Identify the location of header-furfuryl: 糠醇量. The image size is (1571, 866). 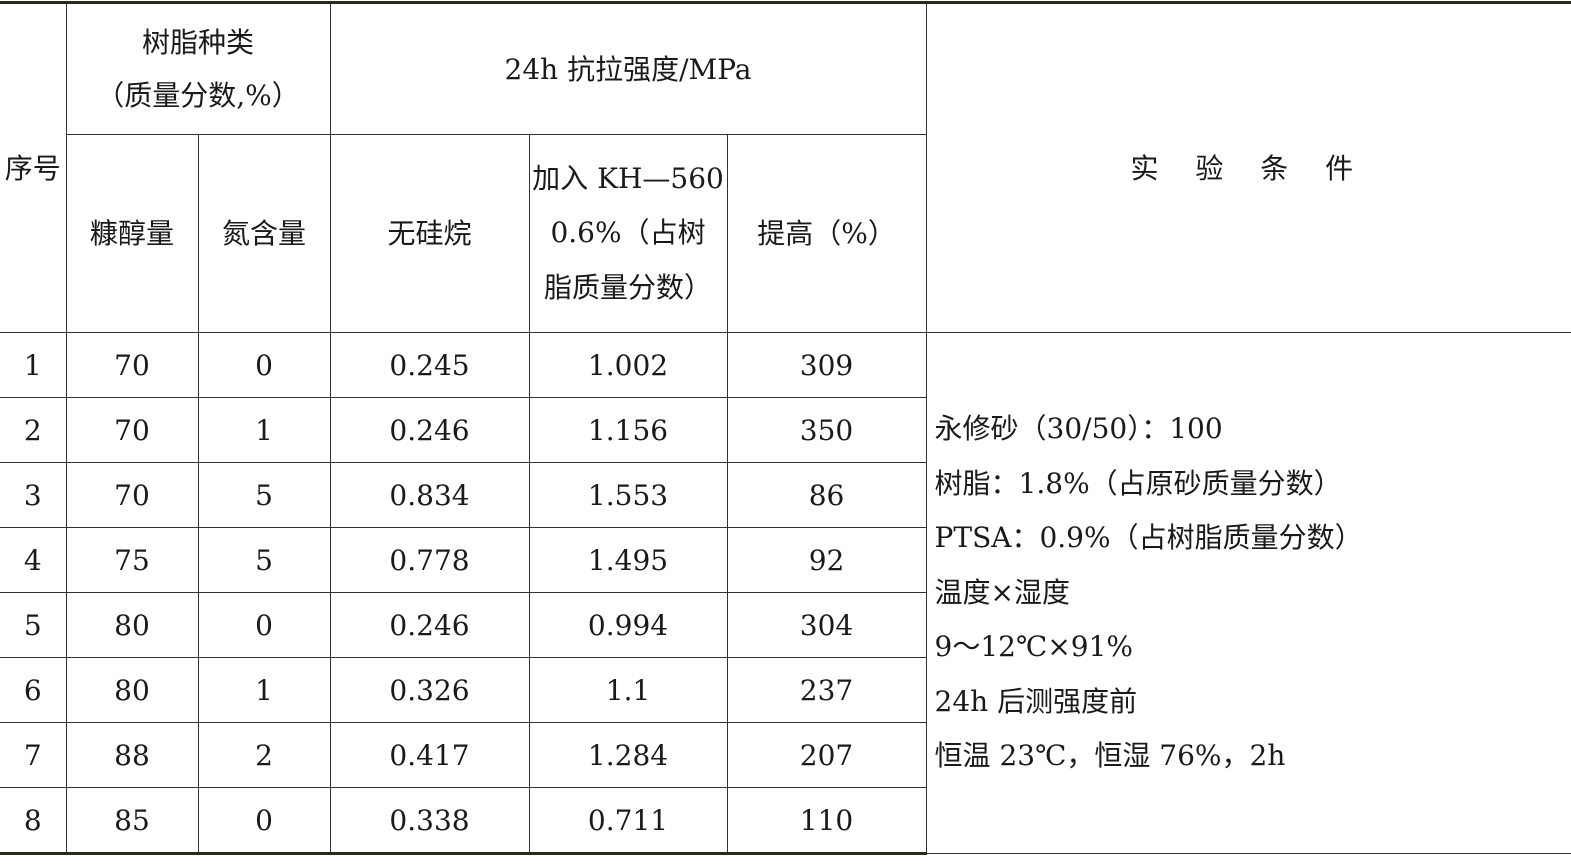
(132, 233).